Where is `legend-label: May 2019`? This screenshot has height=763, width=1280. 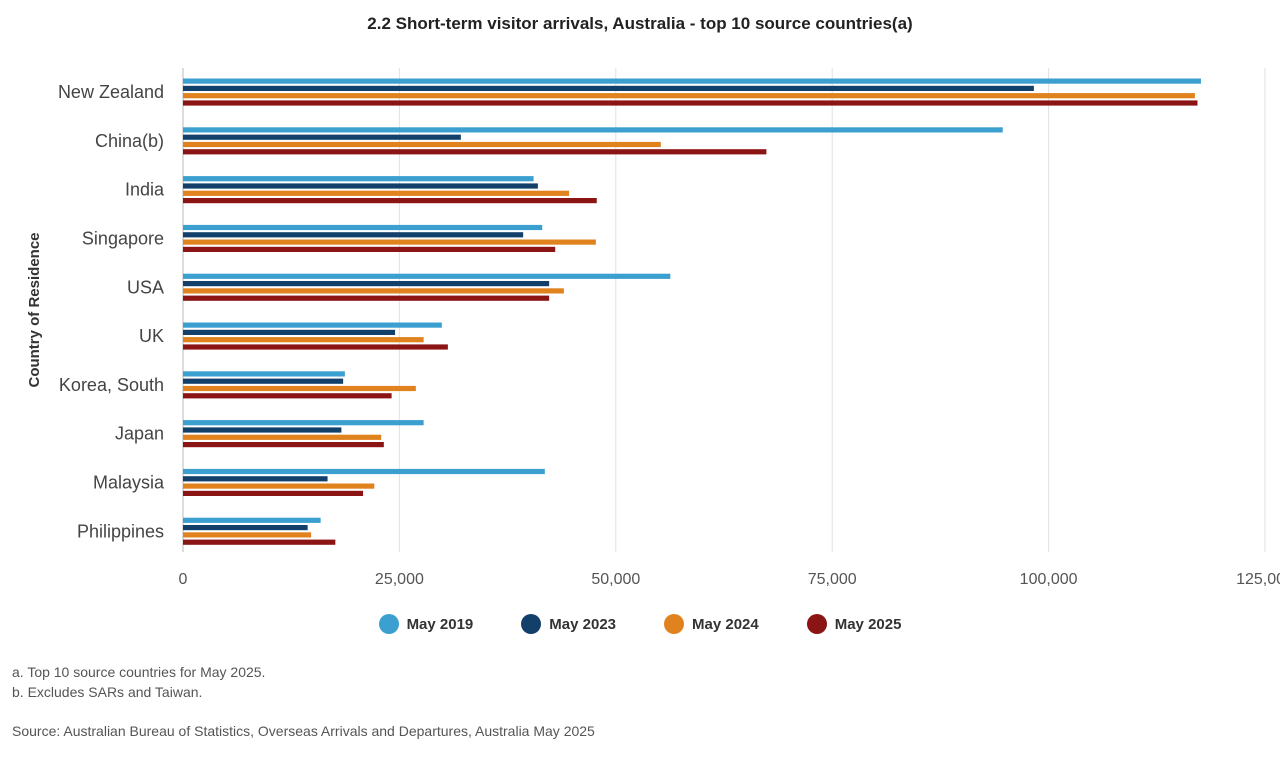 legend-label: May 2019 is located at coordinates (440, 624).